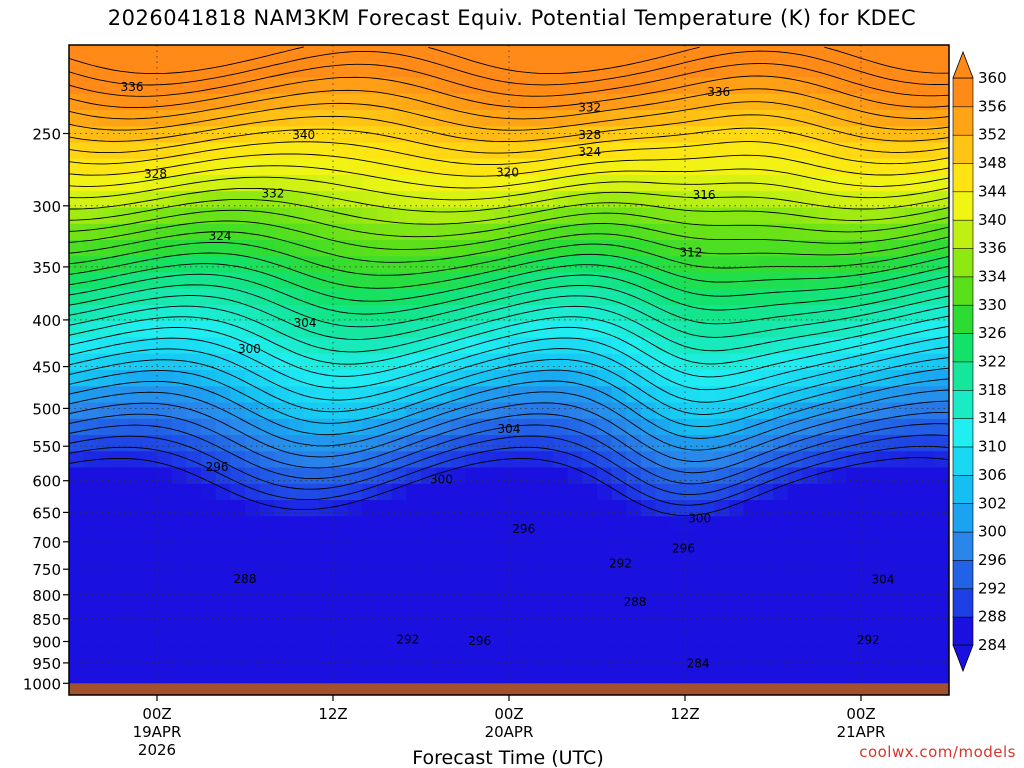 The height and width of the screenshot is (768, 1024). What do you see at coordinates (509, 258) in the screenshot?
I see `contour-line` at bounding box center [509, 258].